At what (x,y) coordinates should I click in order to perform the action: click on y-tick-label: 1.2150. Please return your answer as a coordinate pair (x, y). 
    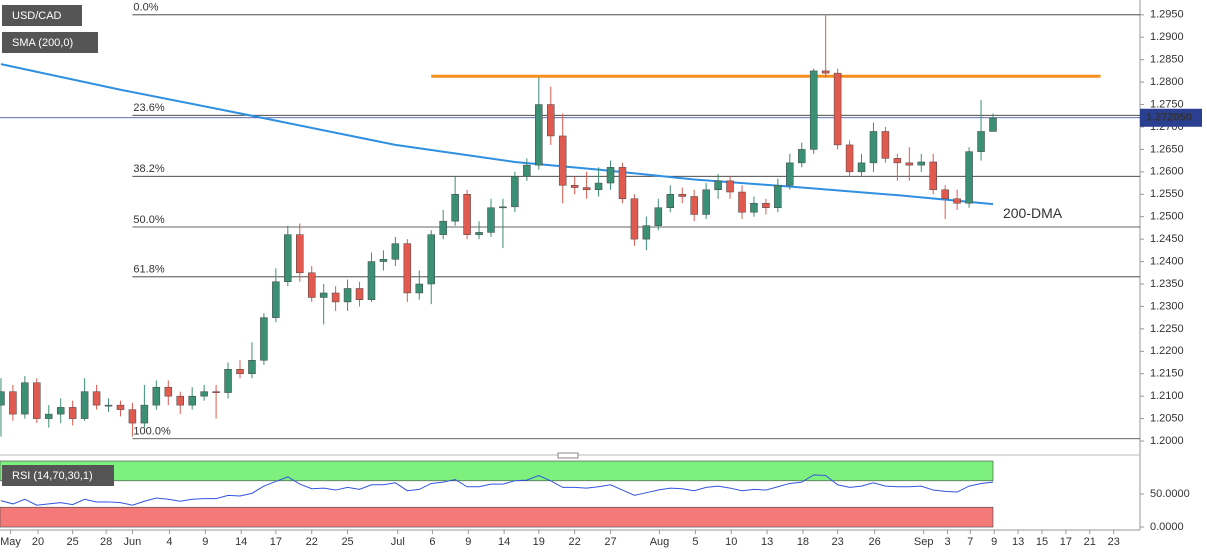
    Looking at the image, I should click on (1167, 374).